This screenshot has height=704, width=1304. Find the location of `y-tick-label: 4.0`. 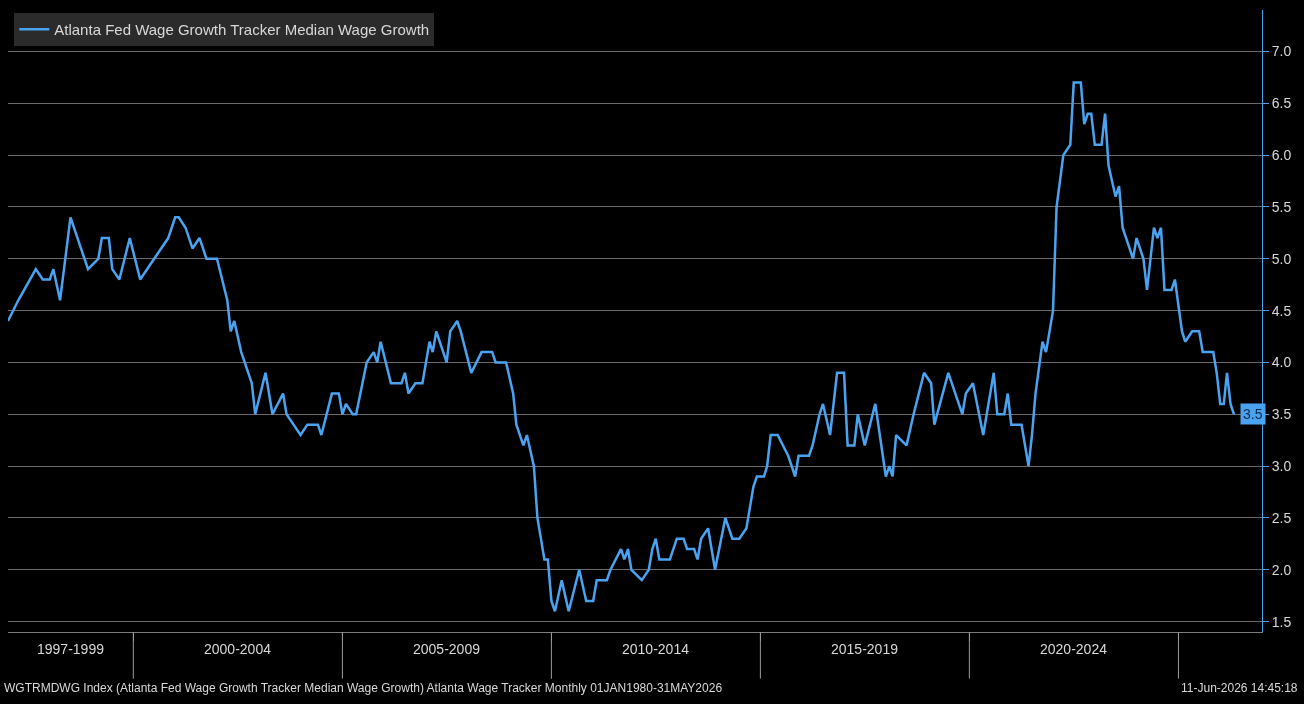

y-tick-label: 4.0 is located at coordinates (1281, 362).